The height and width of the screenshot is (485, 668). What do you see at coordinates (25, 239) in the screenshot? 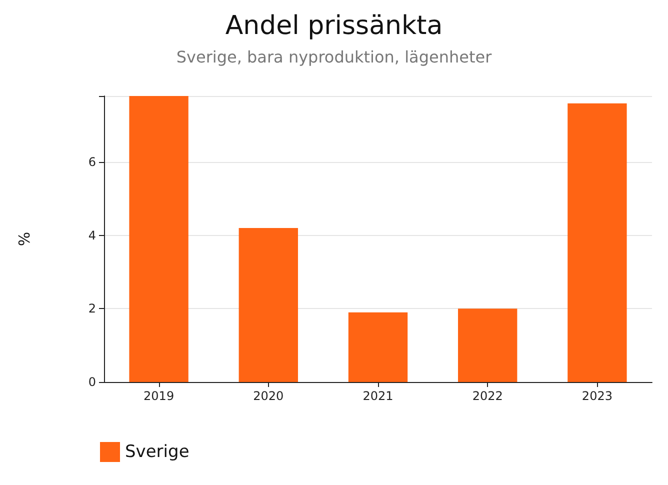
I see `y-axis-title: %` at bounding box center [25, 239].